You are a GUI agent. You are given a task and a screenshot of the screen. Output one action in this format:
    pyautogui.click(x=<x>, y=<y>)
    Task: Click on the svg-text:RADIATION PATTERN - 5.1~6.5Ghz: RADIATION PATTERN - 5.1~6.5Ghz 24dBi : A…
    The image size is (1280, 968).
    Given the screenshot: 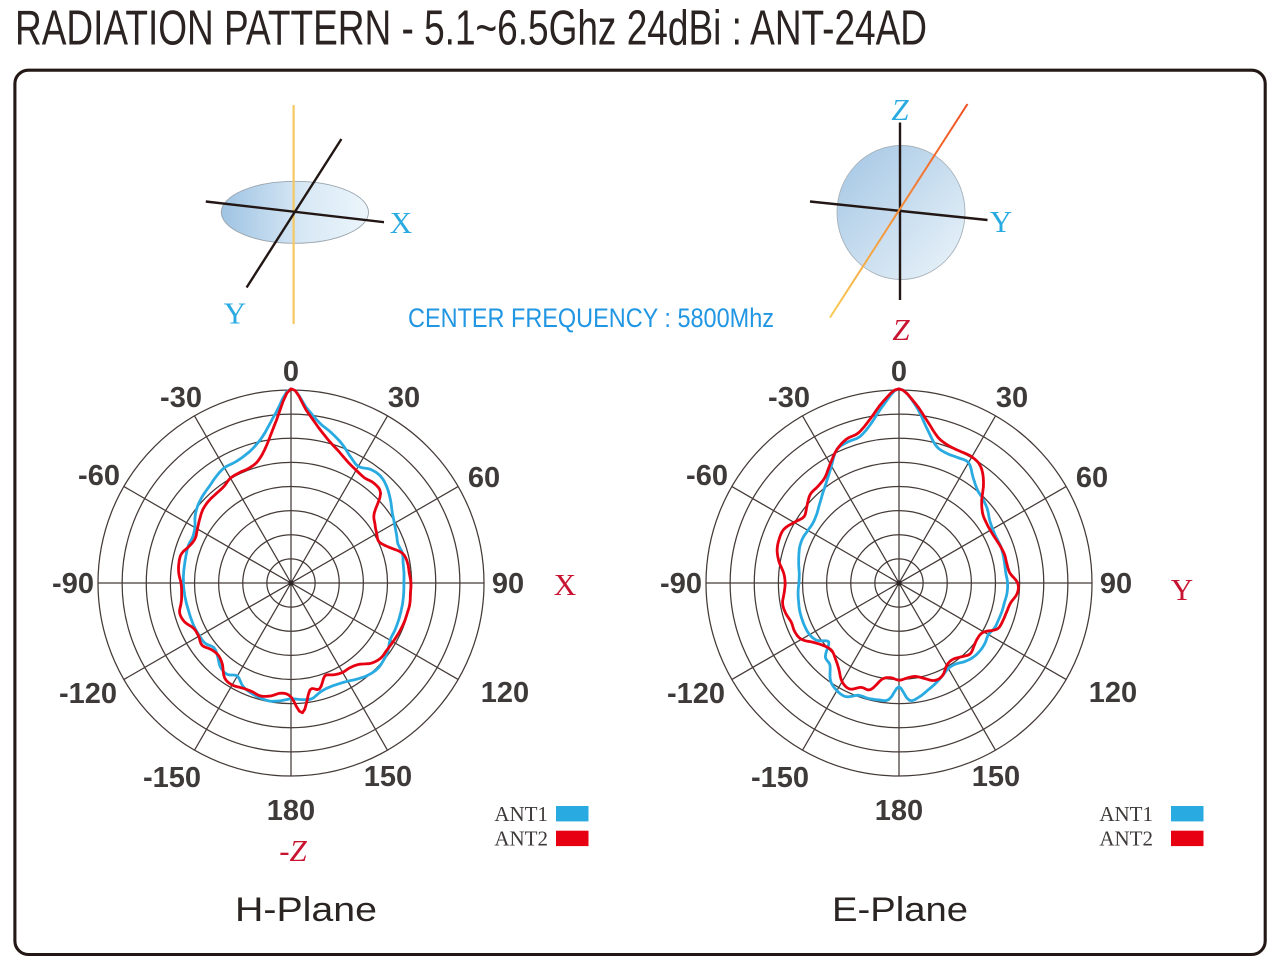 What is the action you would take?
    pyautogui.click(x=471, y=29)
    